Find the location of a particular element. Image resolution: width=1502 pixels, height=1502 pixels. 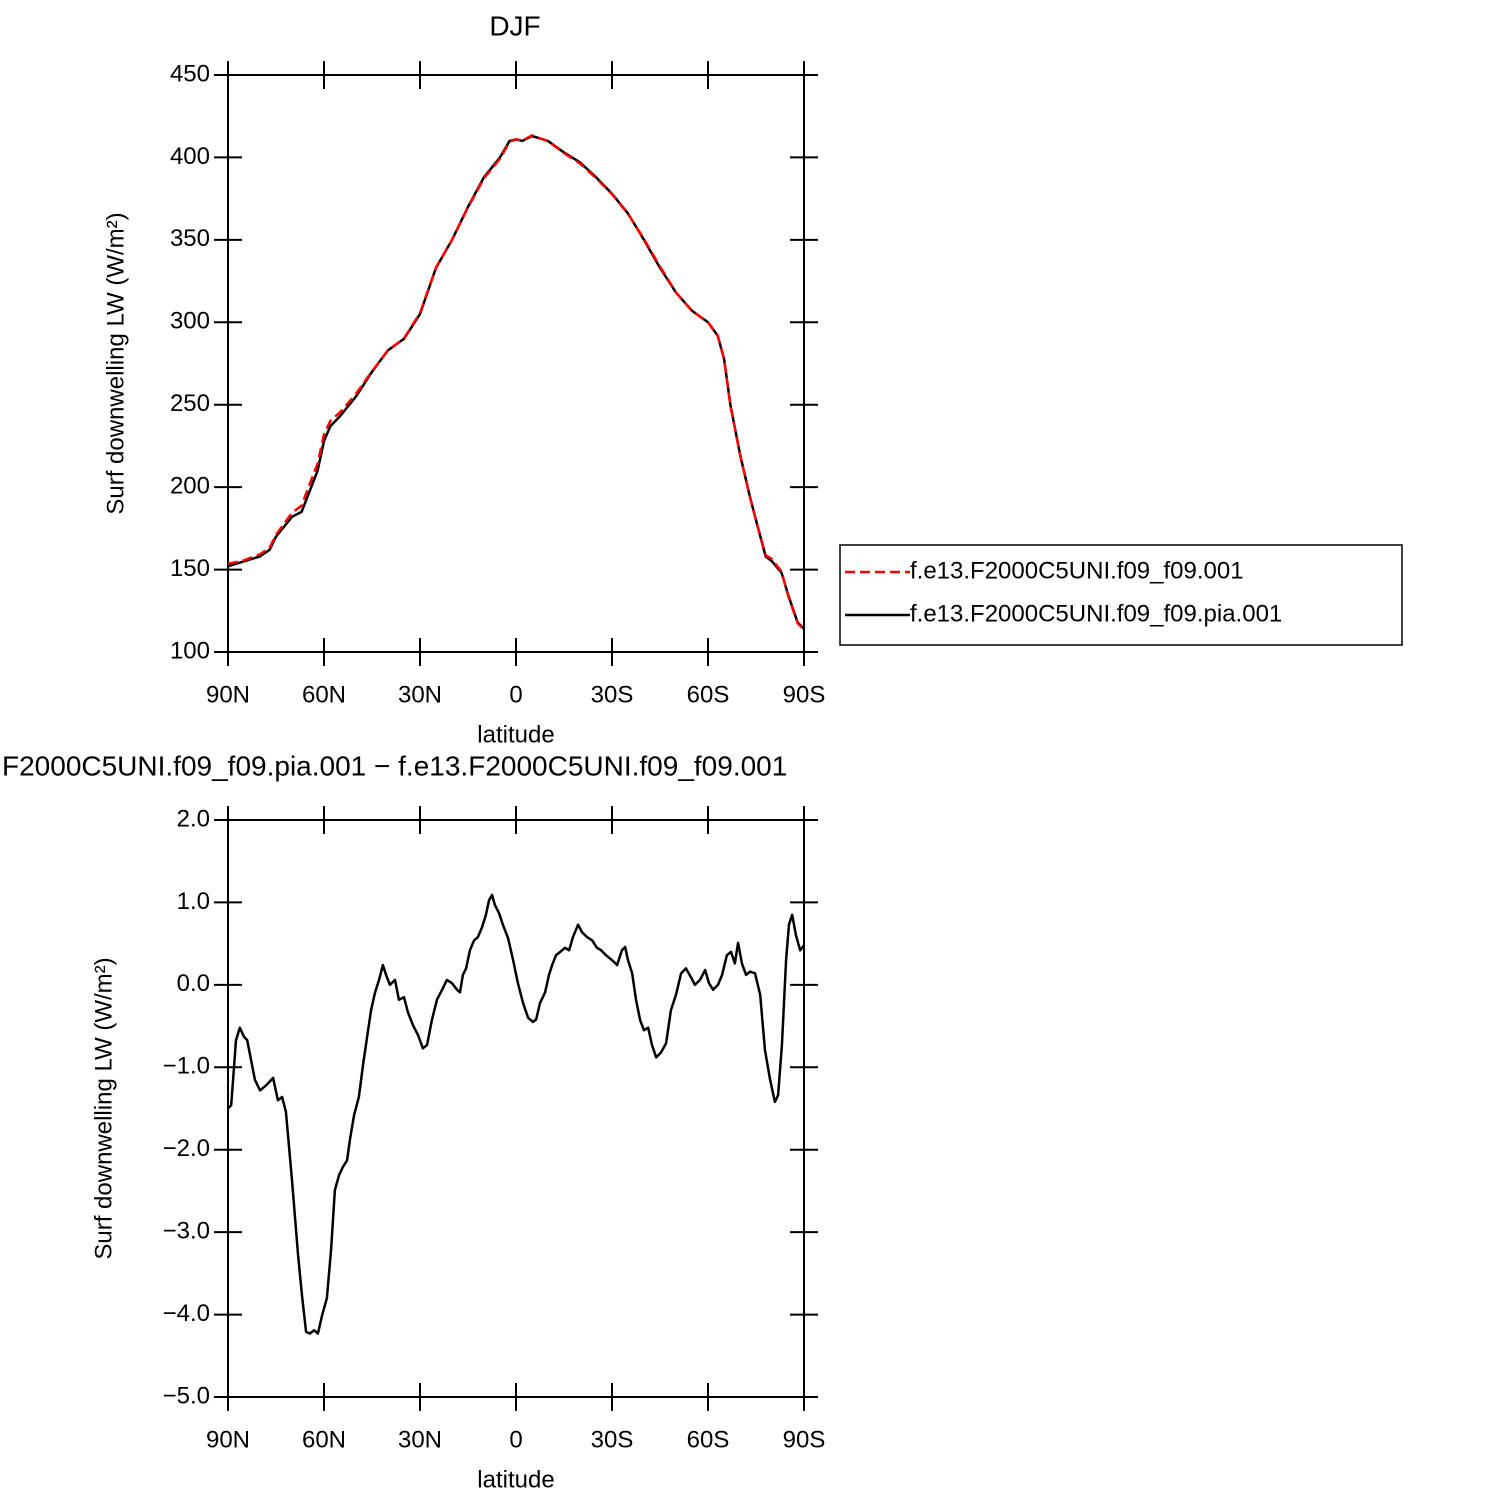

y-tick-label: −5.0 is located at coordinates (186, 1395).